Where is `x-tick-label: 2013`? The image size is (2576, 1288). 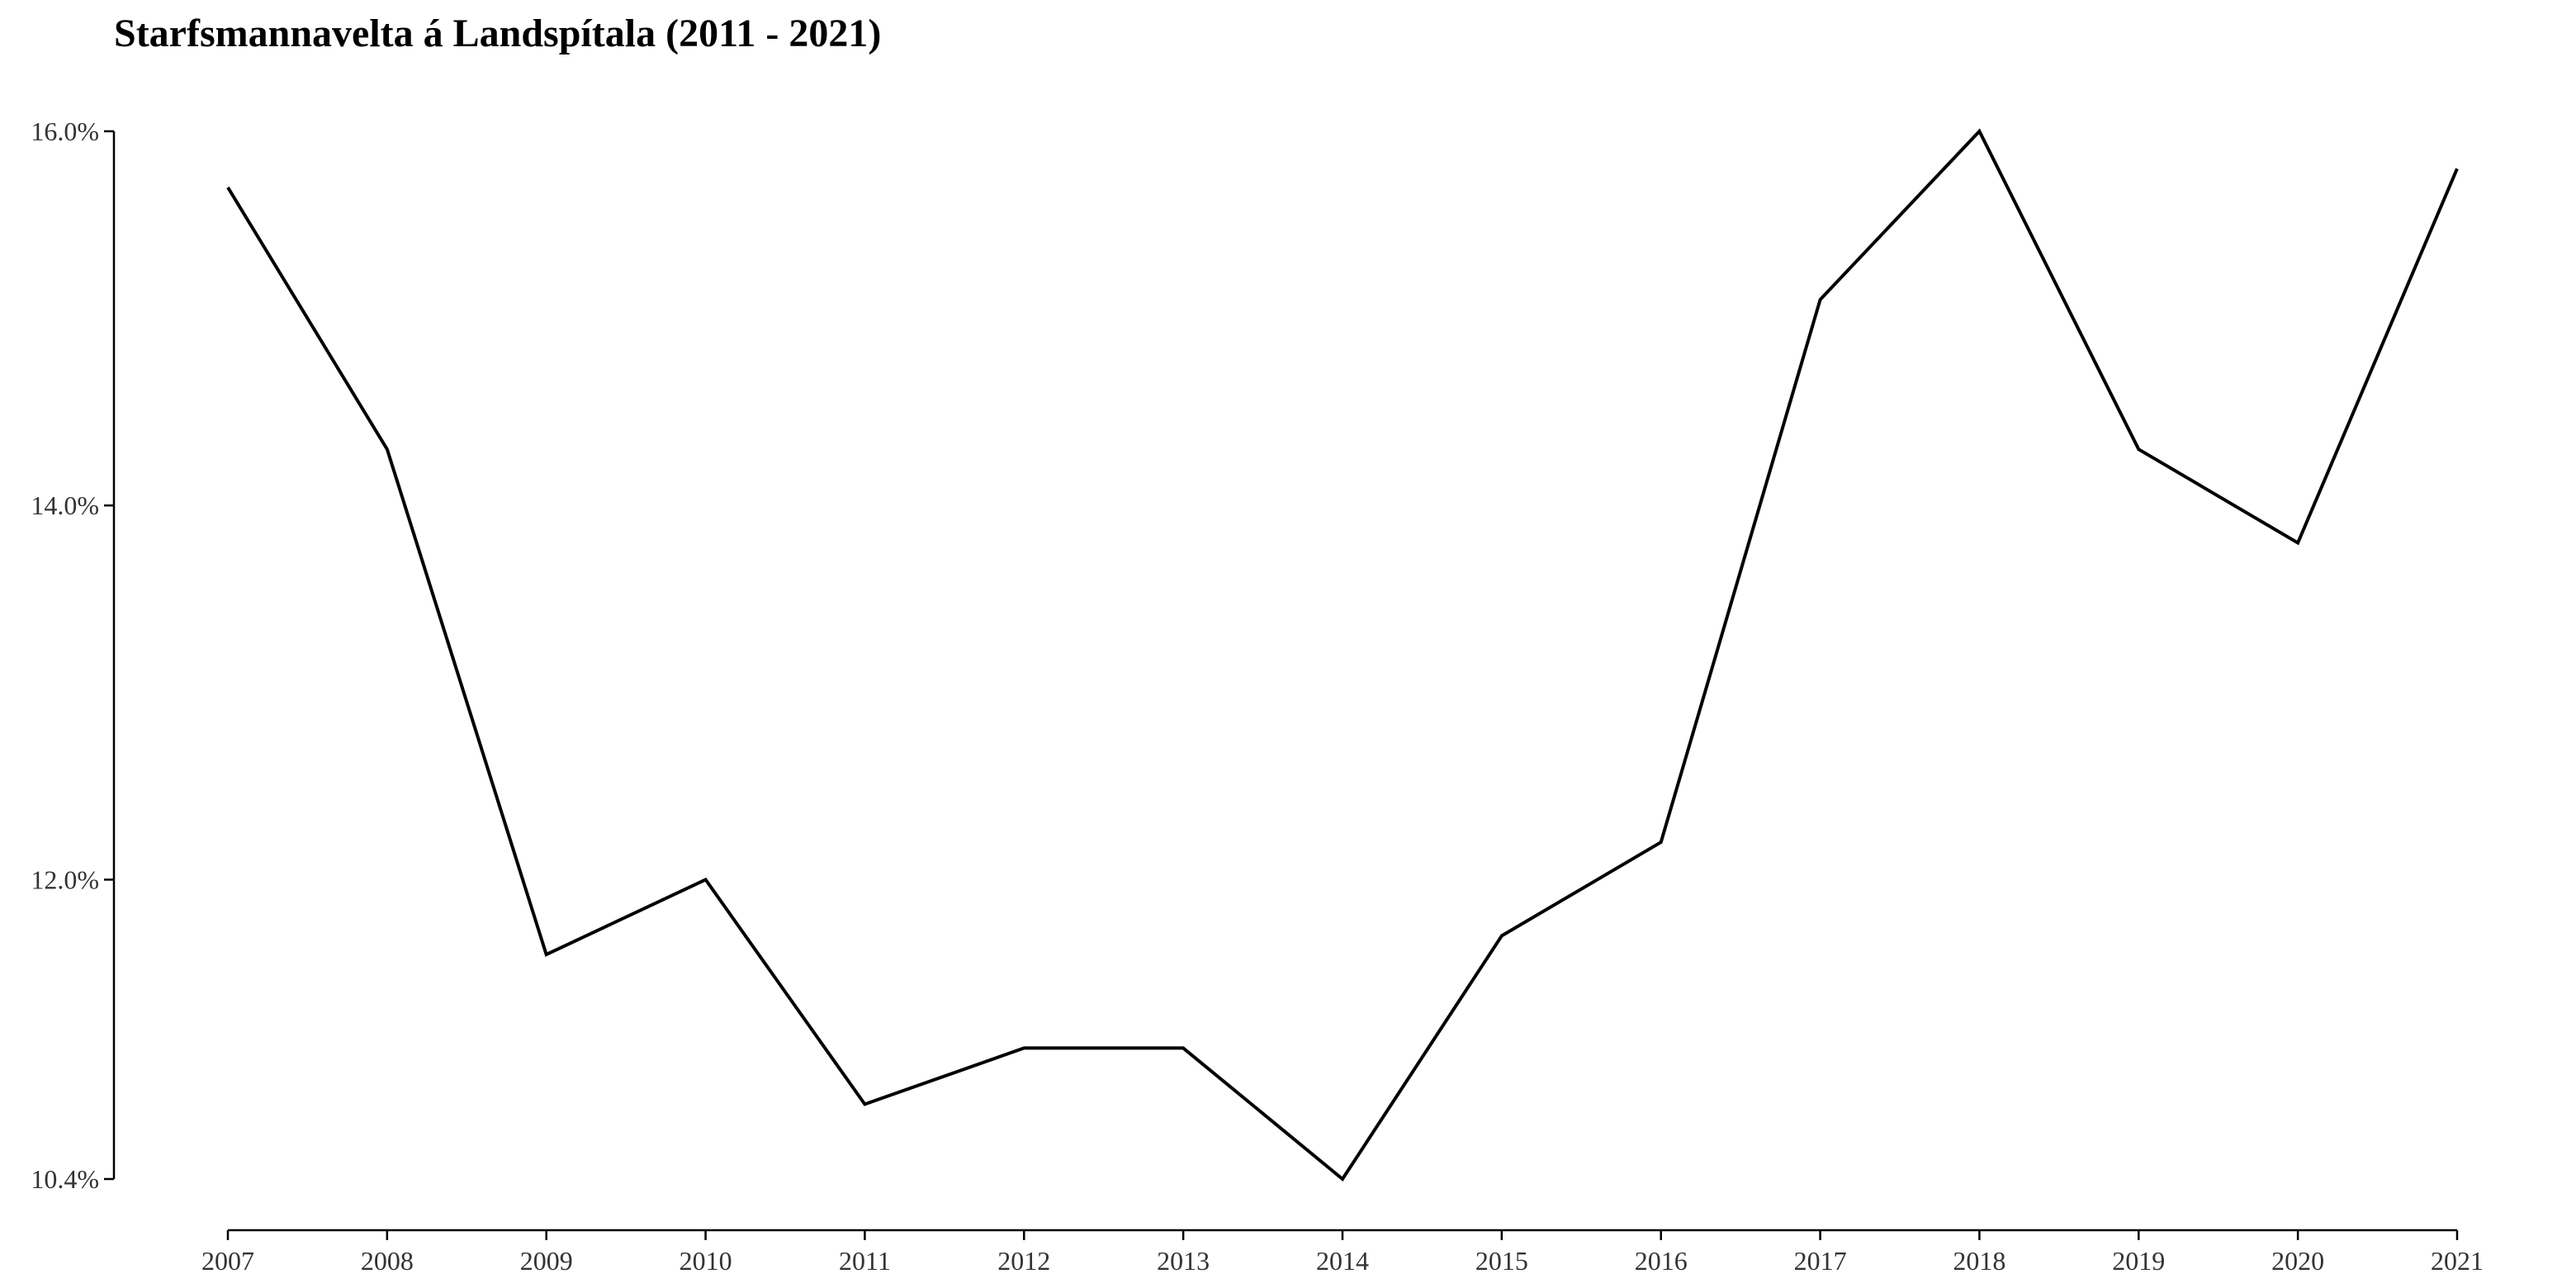
x-tick-label: 2013 is located at coordinates (1183, 1261).